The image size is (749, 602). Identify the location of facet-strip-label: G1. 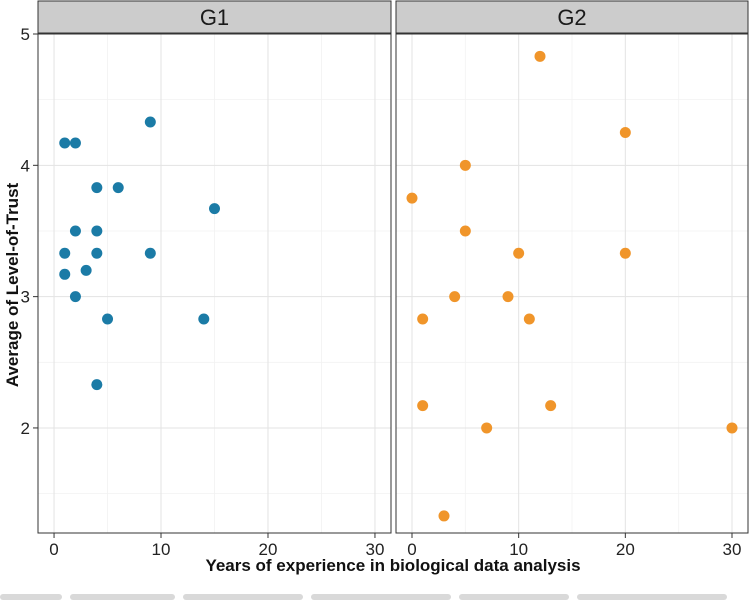
(214, 17).